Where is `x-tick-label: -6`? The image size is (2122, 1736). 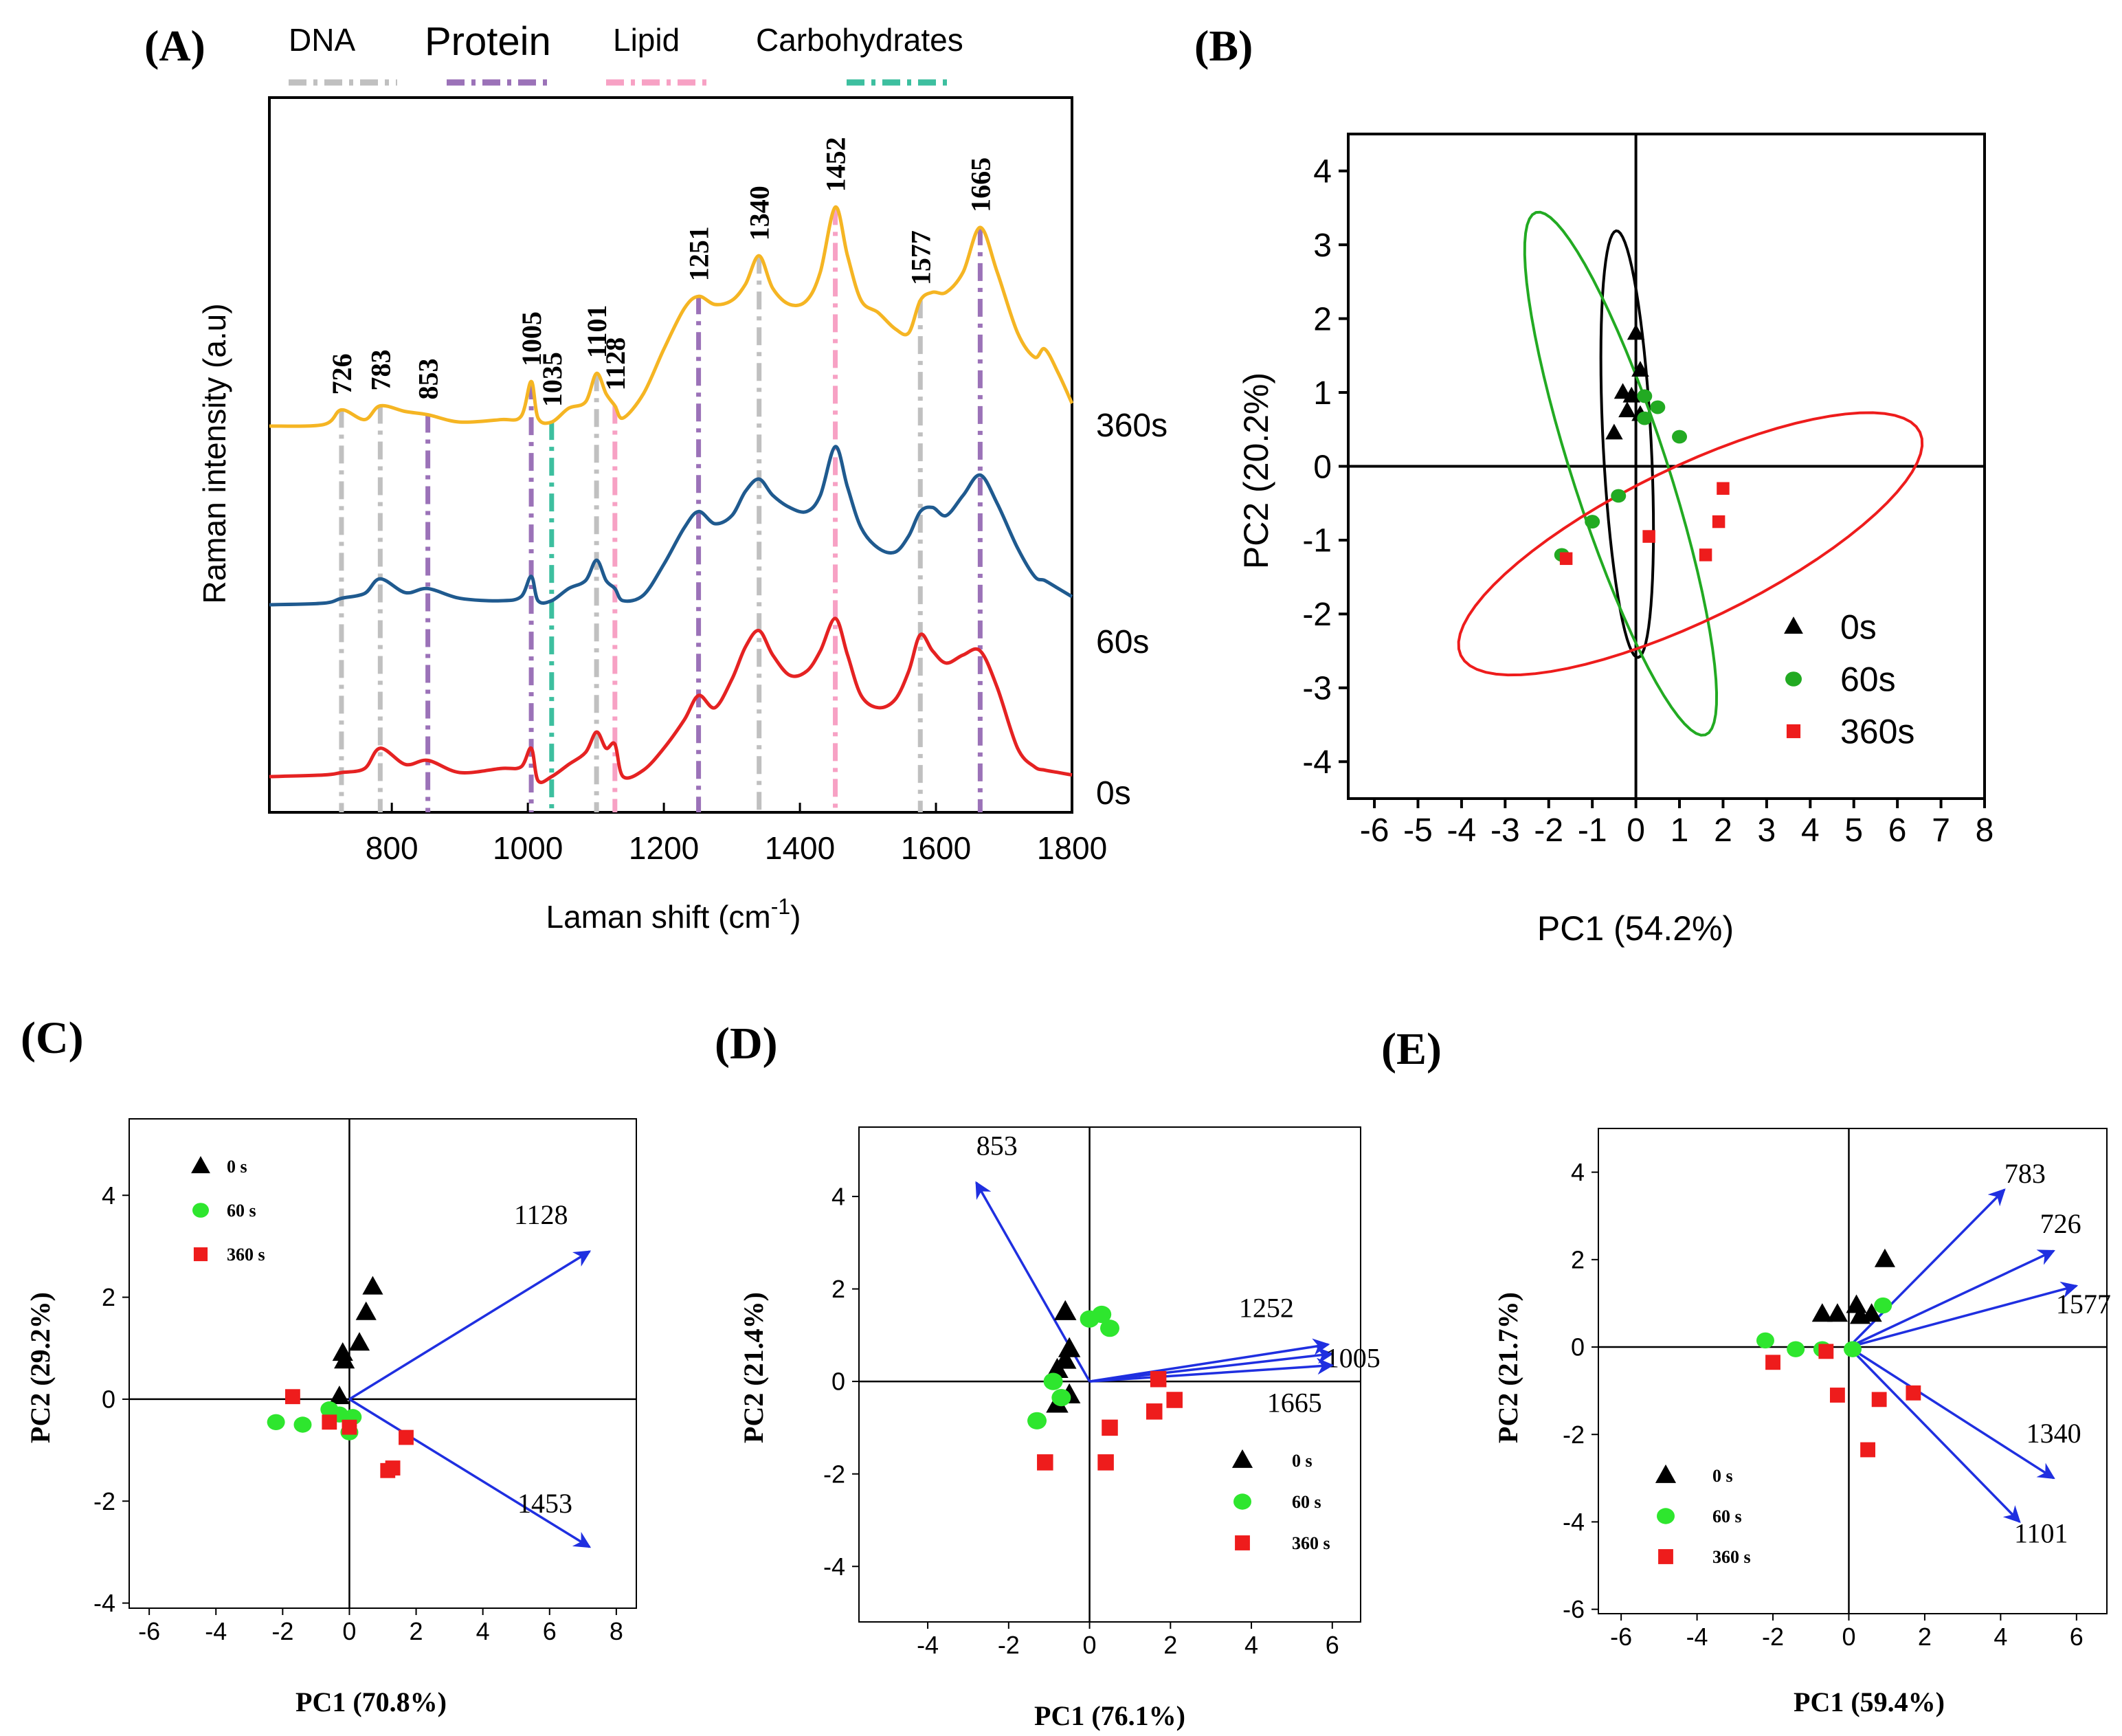 x-tick-label: -6 is located at coordinates (149, 1631).